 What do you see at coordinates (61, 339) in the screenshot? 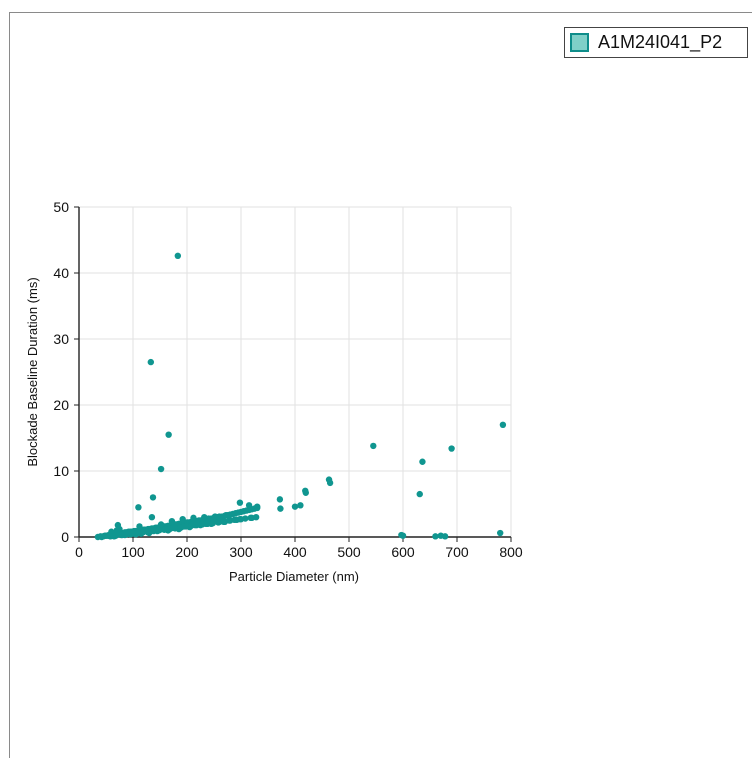
I see `y-tick-label: 30` at bounding box center [61, 339].